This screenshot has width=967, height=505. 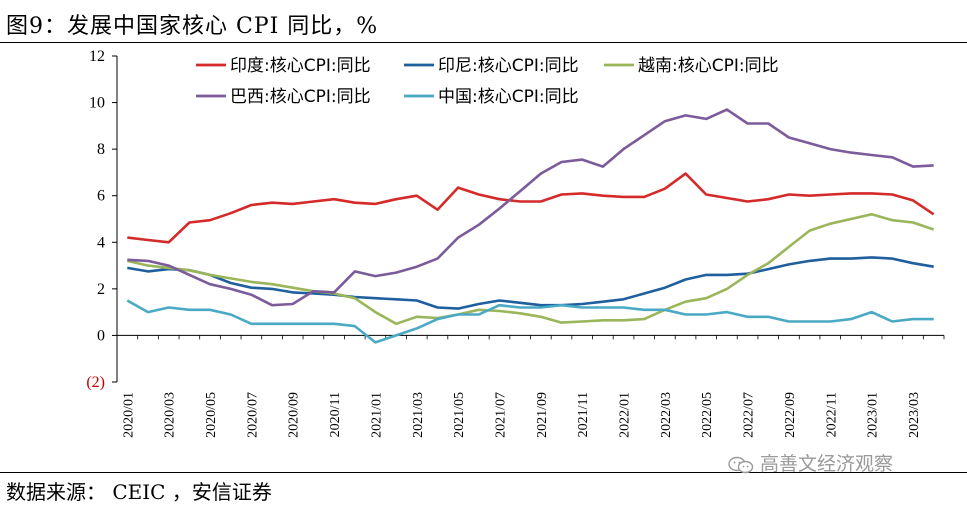 I want to click on y-tick-label: 4, so click(x=101, y=242).